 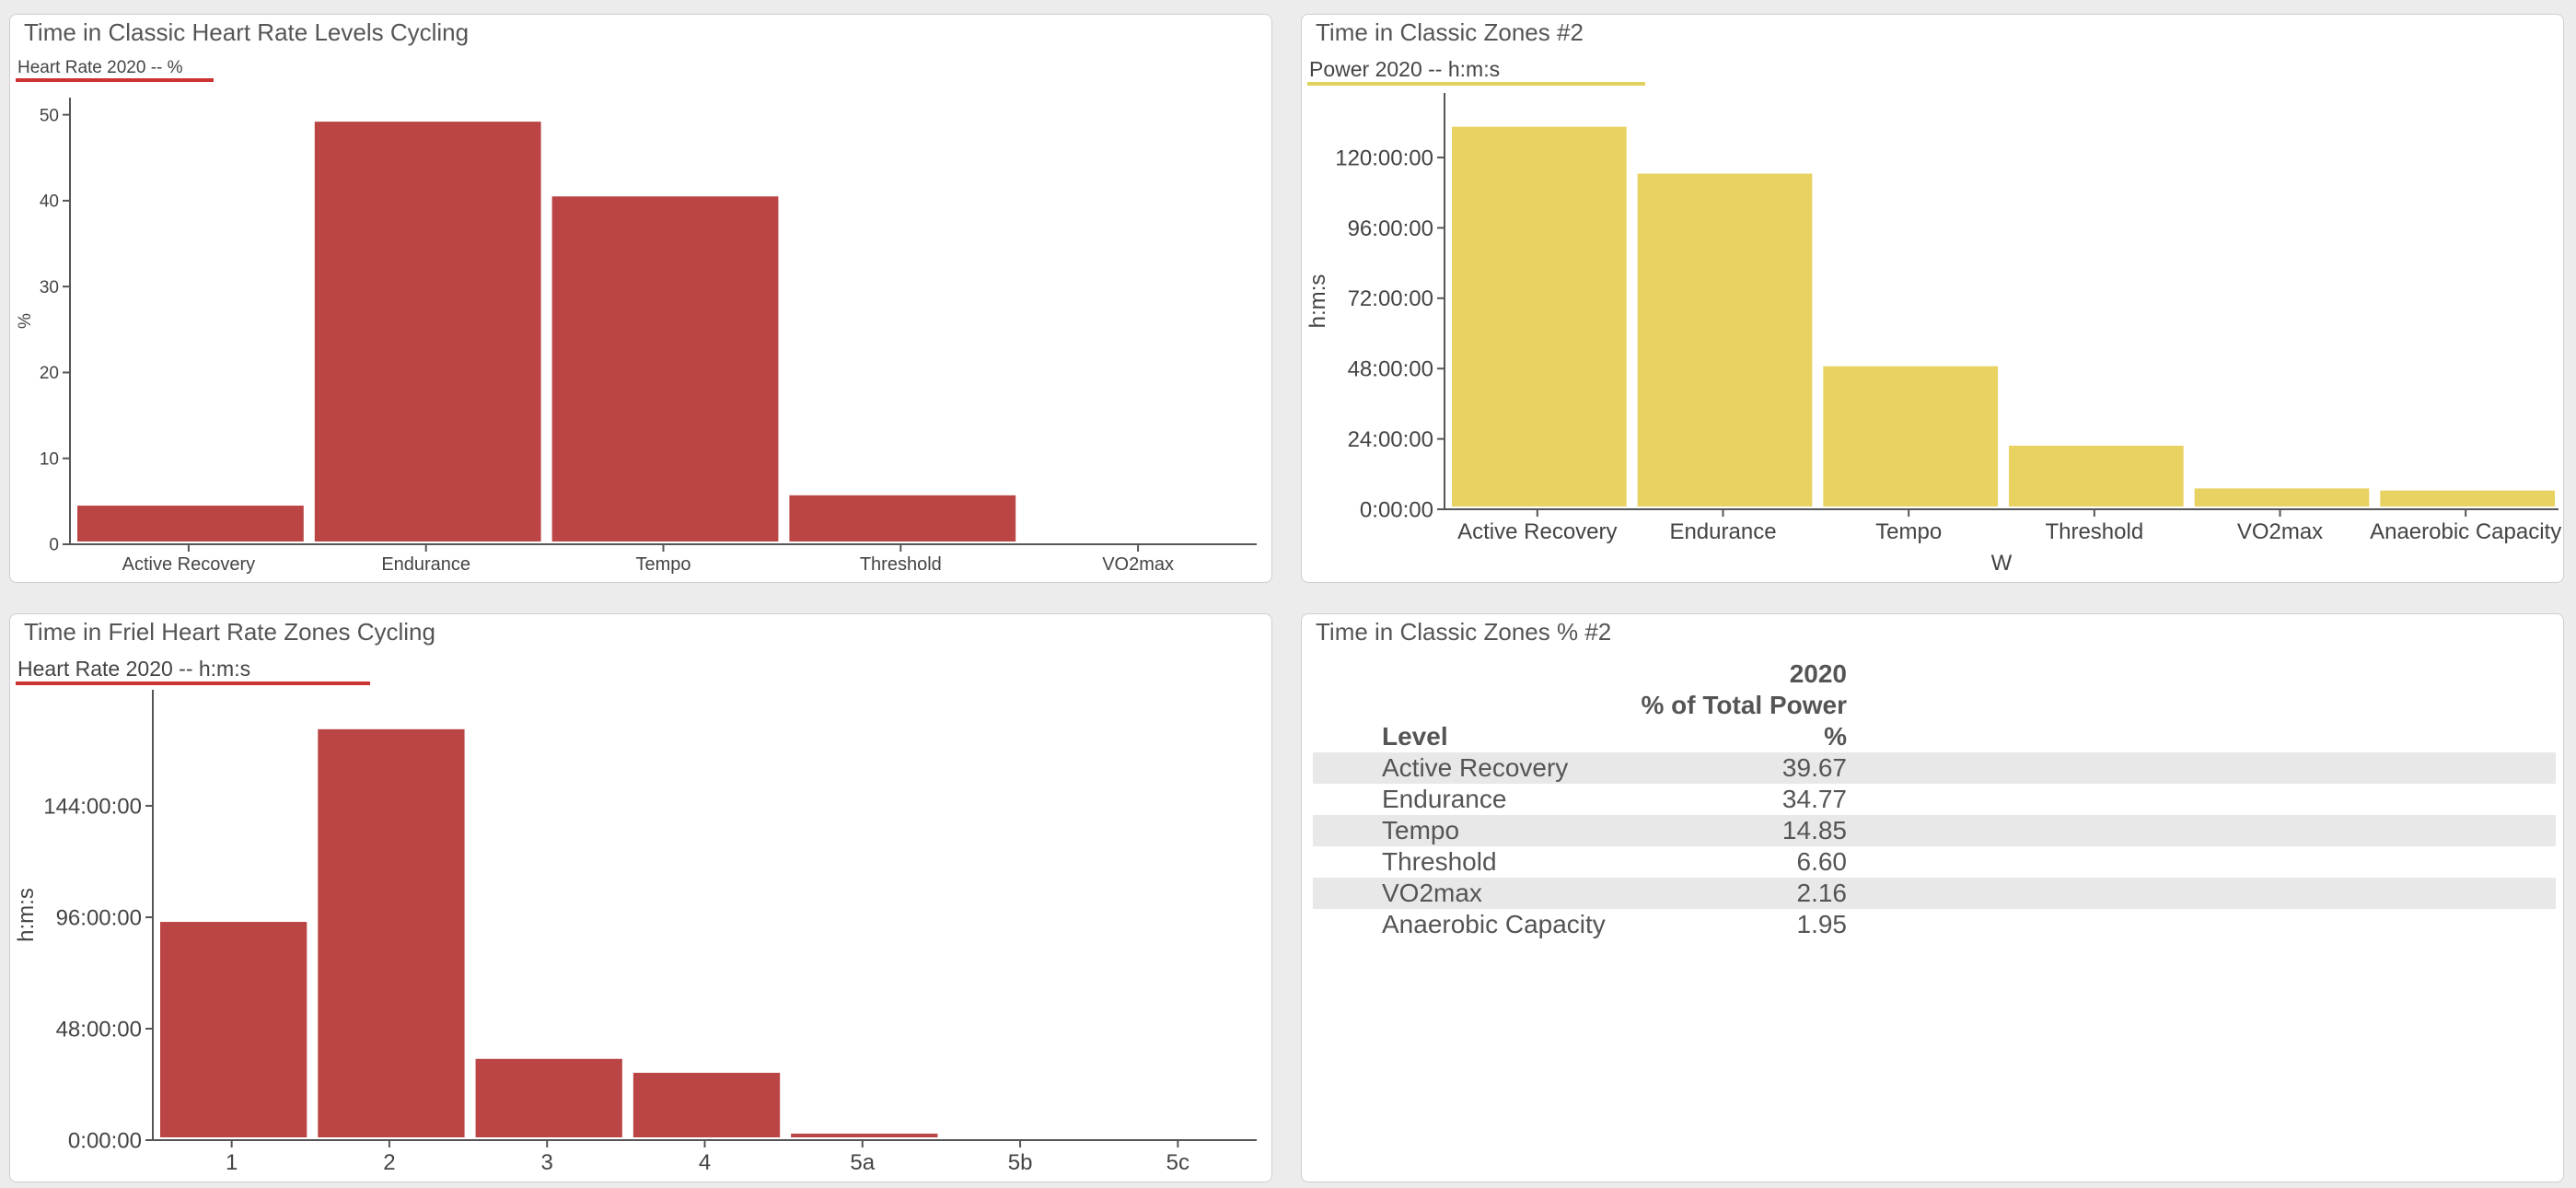 I want to click on table-row: Endurance 34.77, so click(x=1934, y=799).